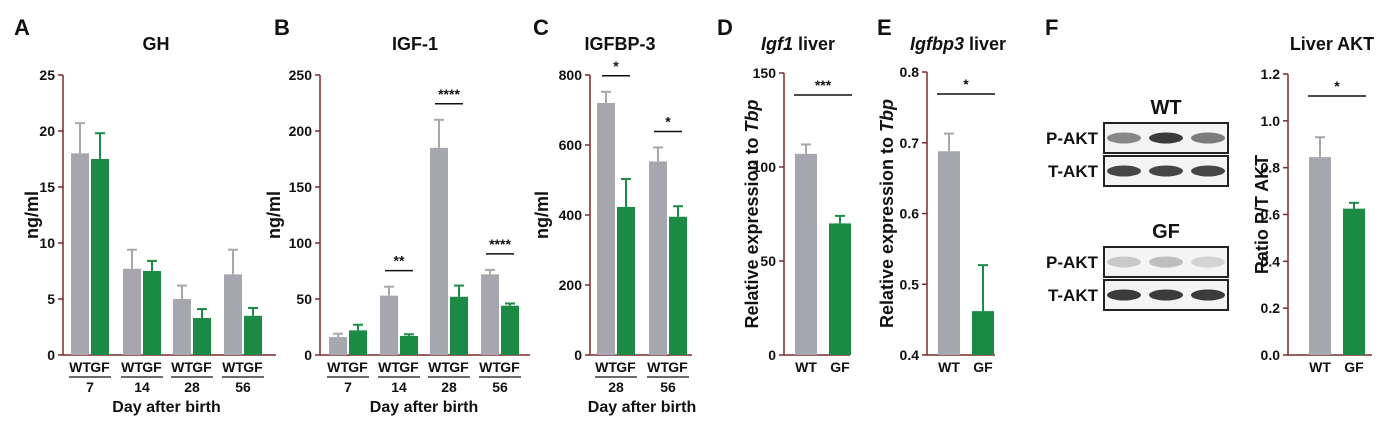 The image size is (1398, 434). What do you see at coordinates (47, 243) in the screenshot?
I see `y-tick-label: 10` at bounding box center [47, 243].